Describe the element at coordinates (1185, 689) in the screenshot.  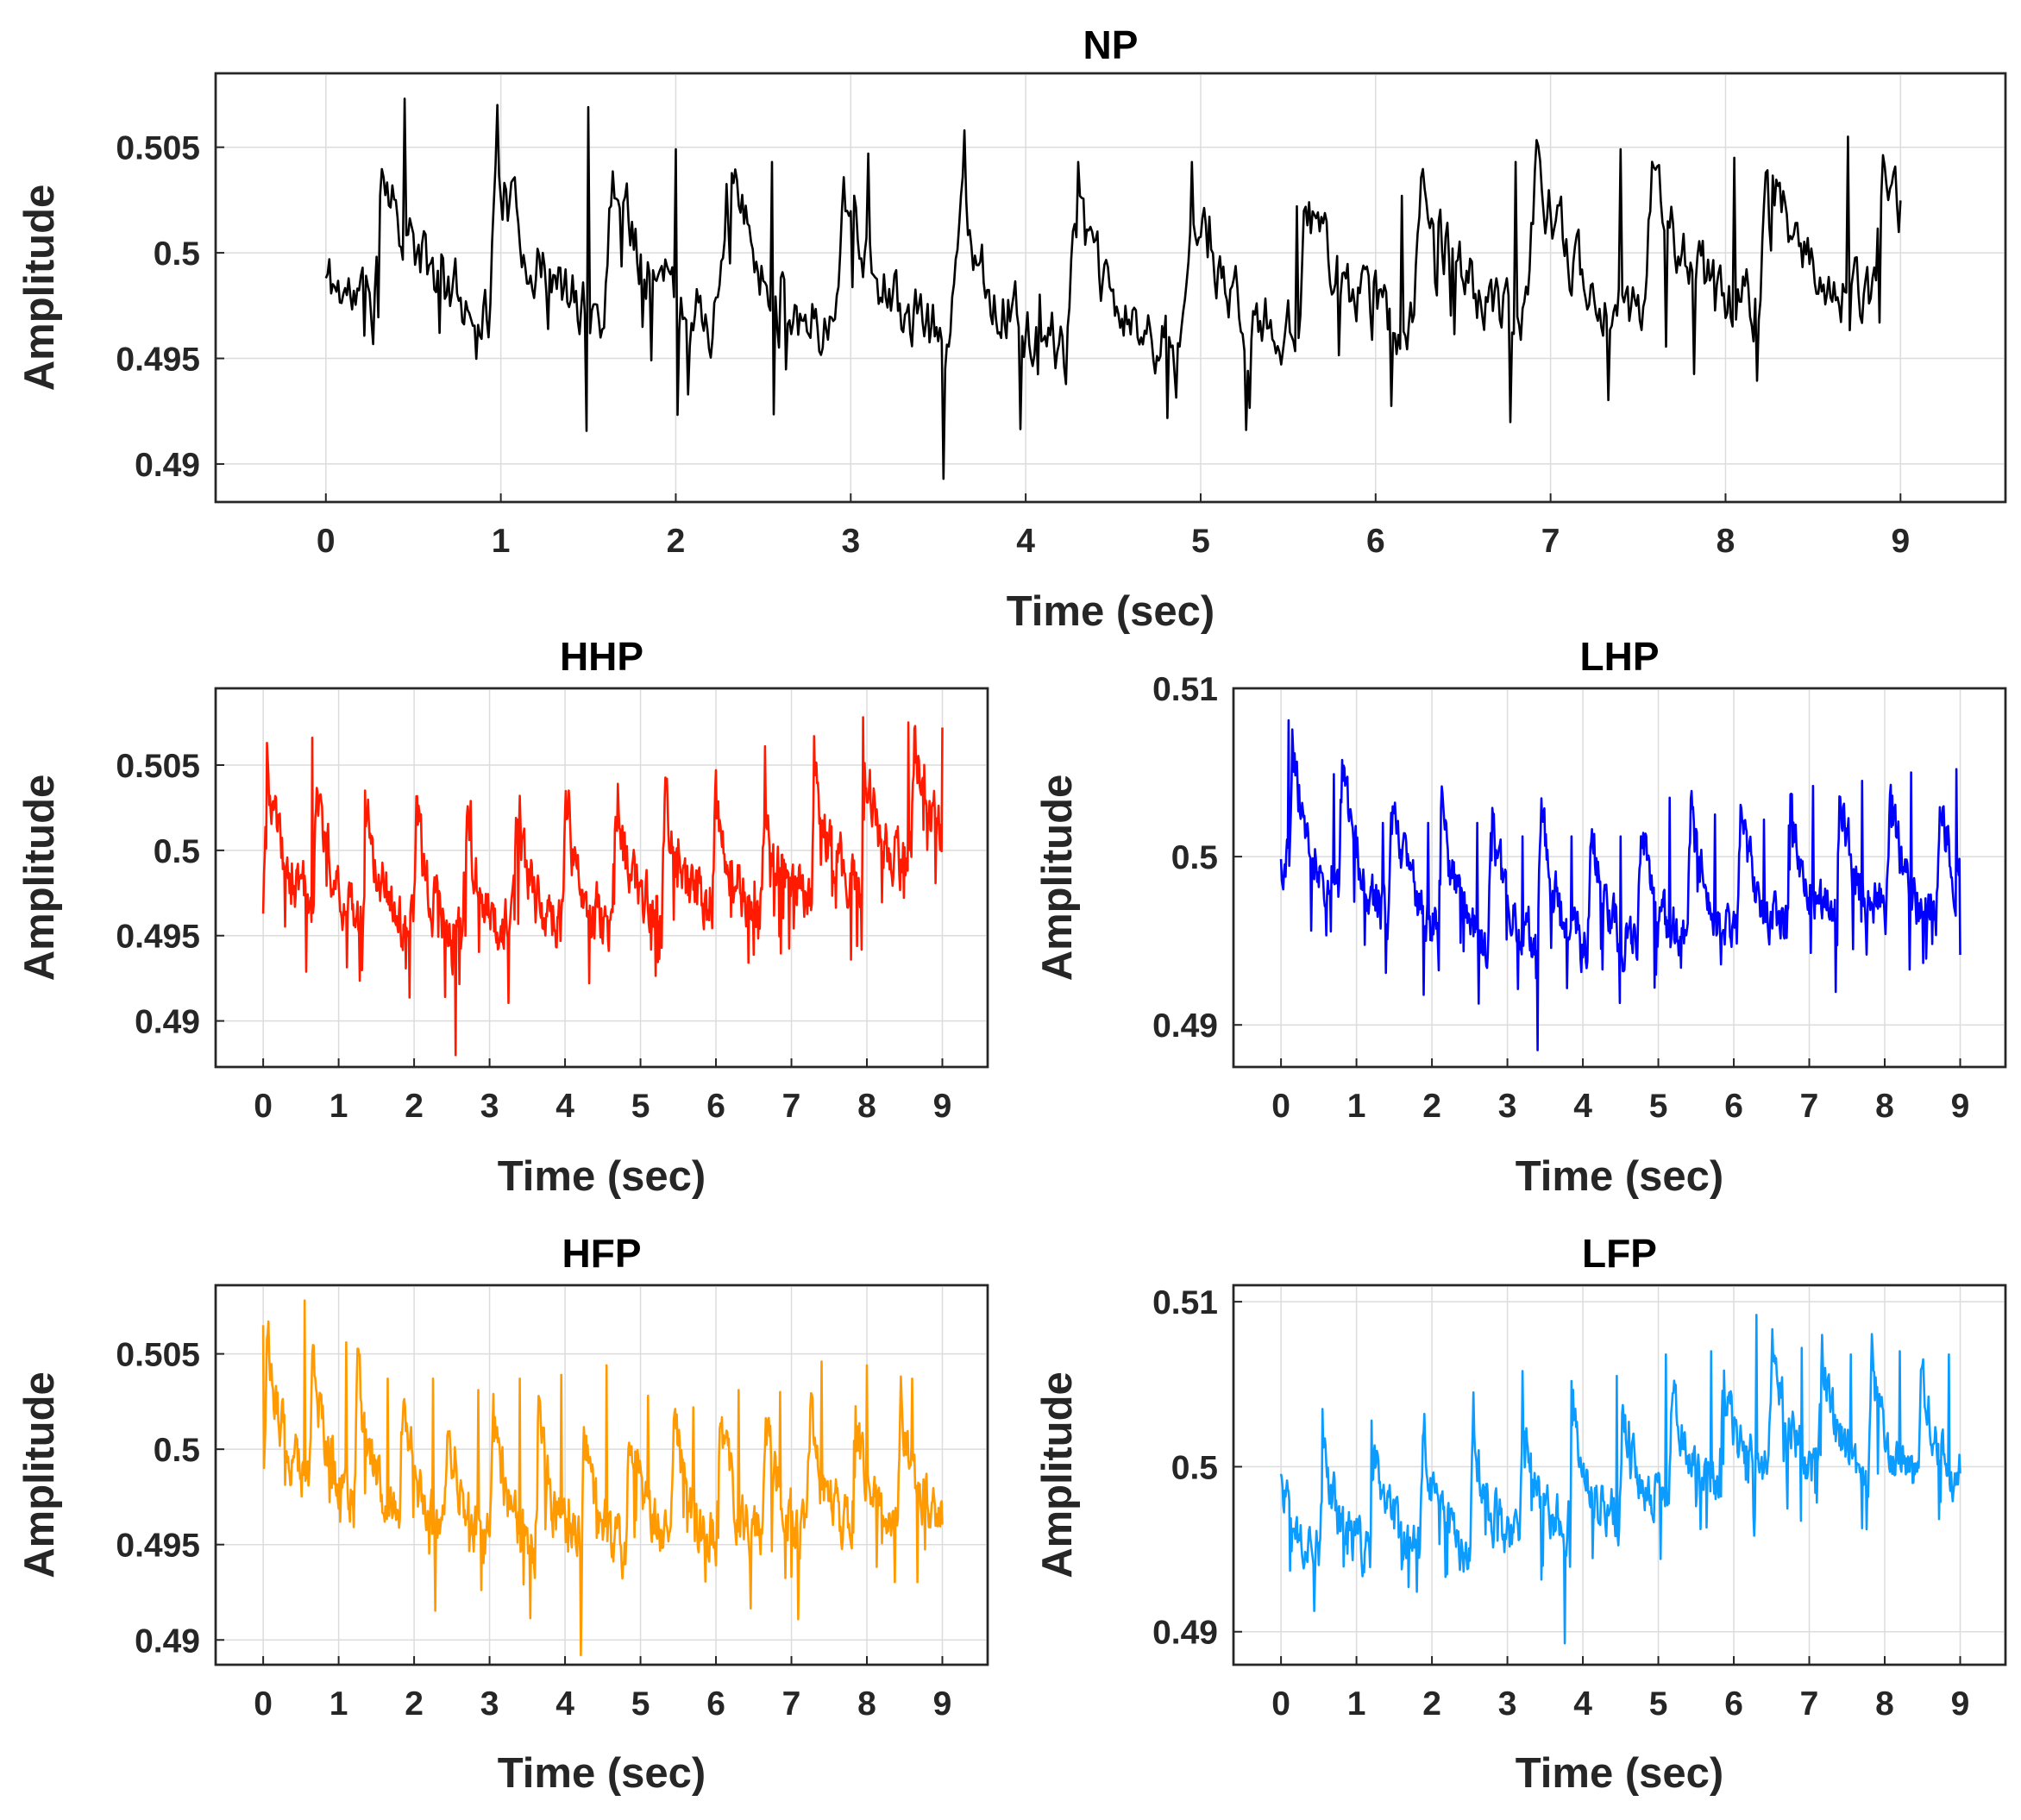
I see `lhp-y-tick-label: 0.51` at that location.